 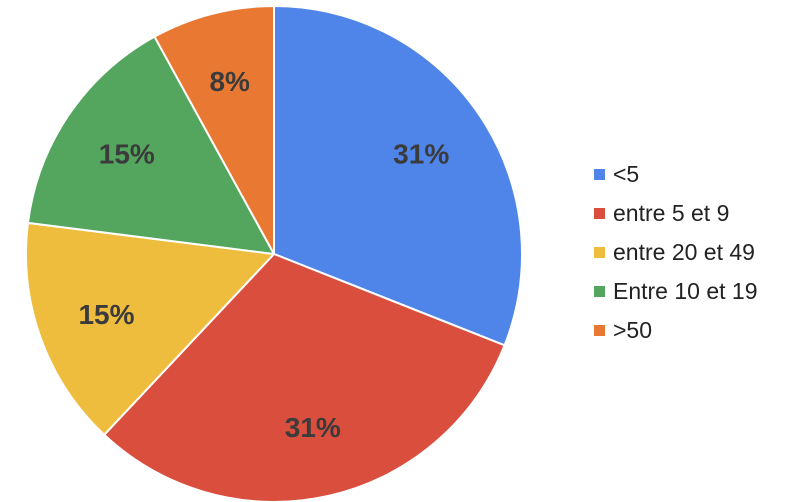 What do you see at coordinates (127, 153) in the screenshot?
I see `slice-label-3: 15%` at bounding box center [127, 153].